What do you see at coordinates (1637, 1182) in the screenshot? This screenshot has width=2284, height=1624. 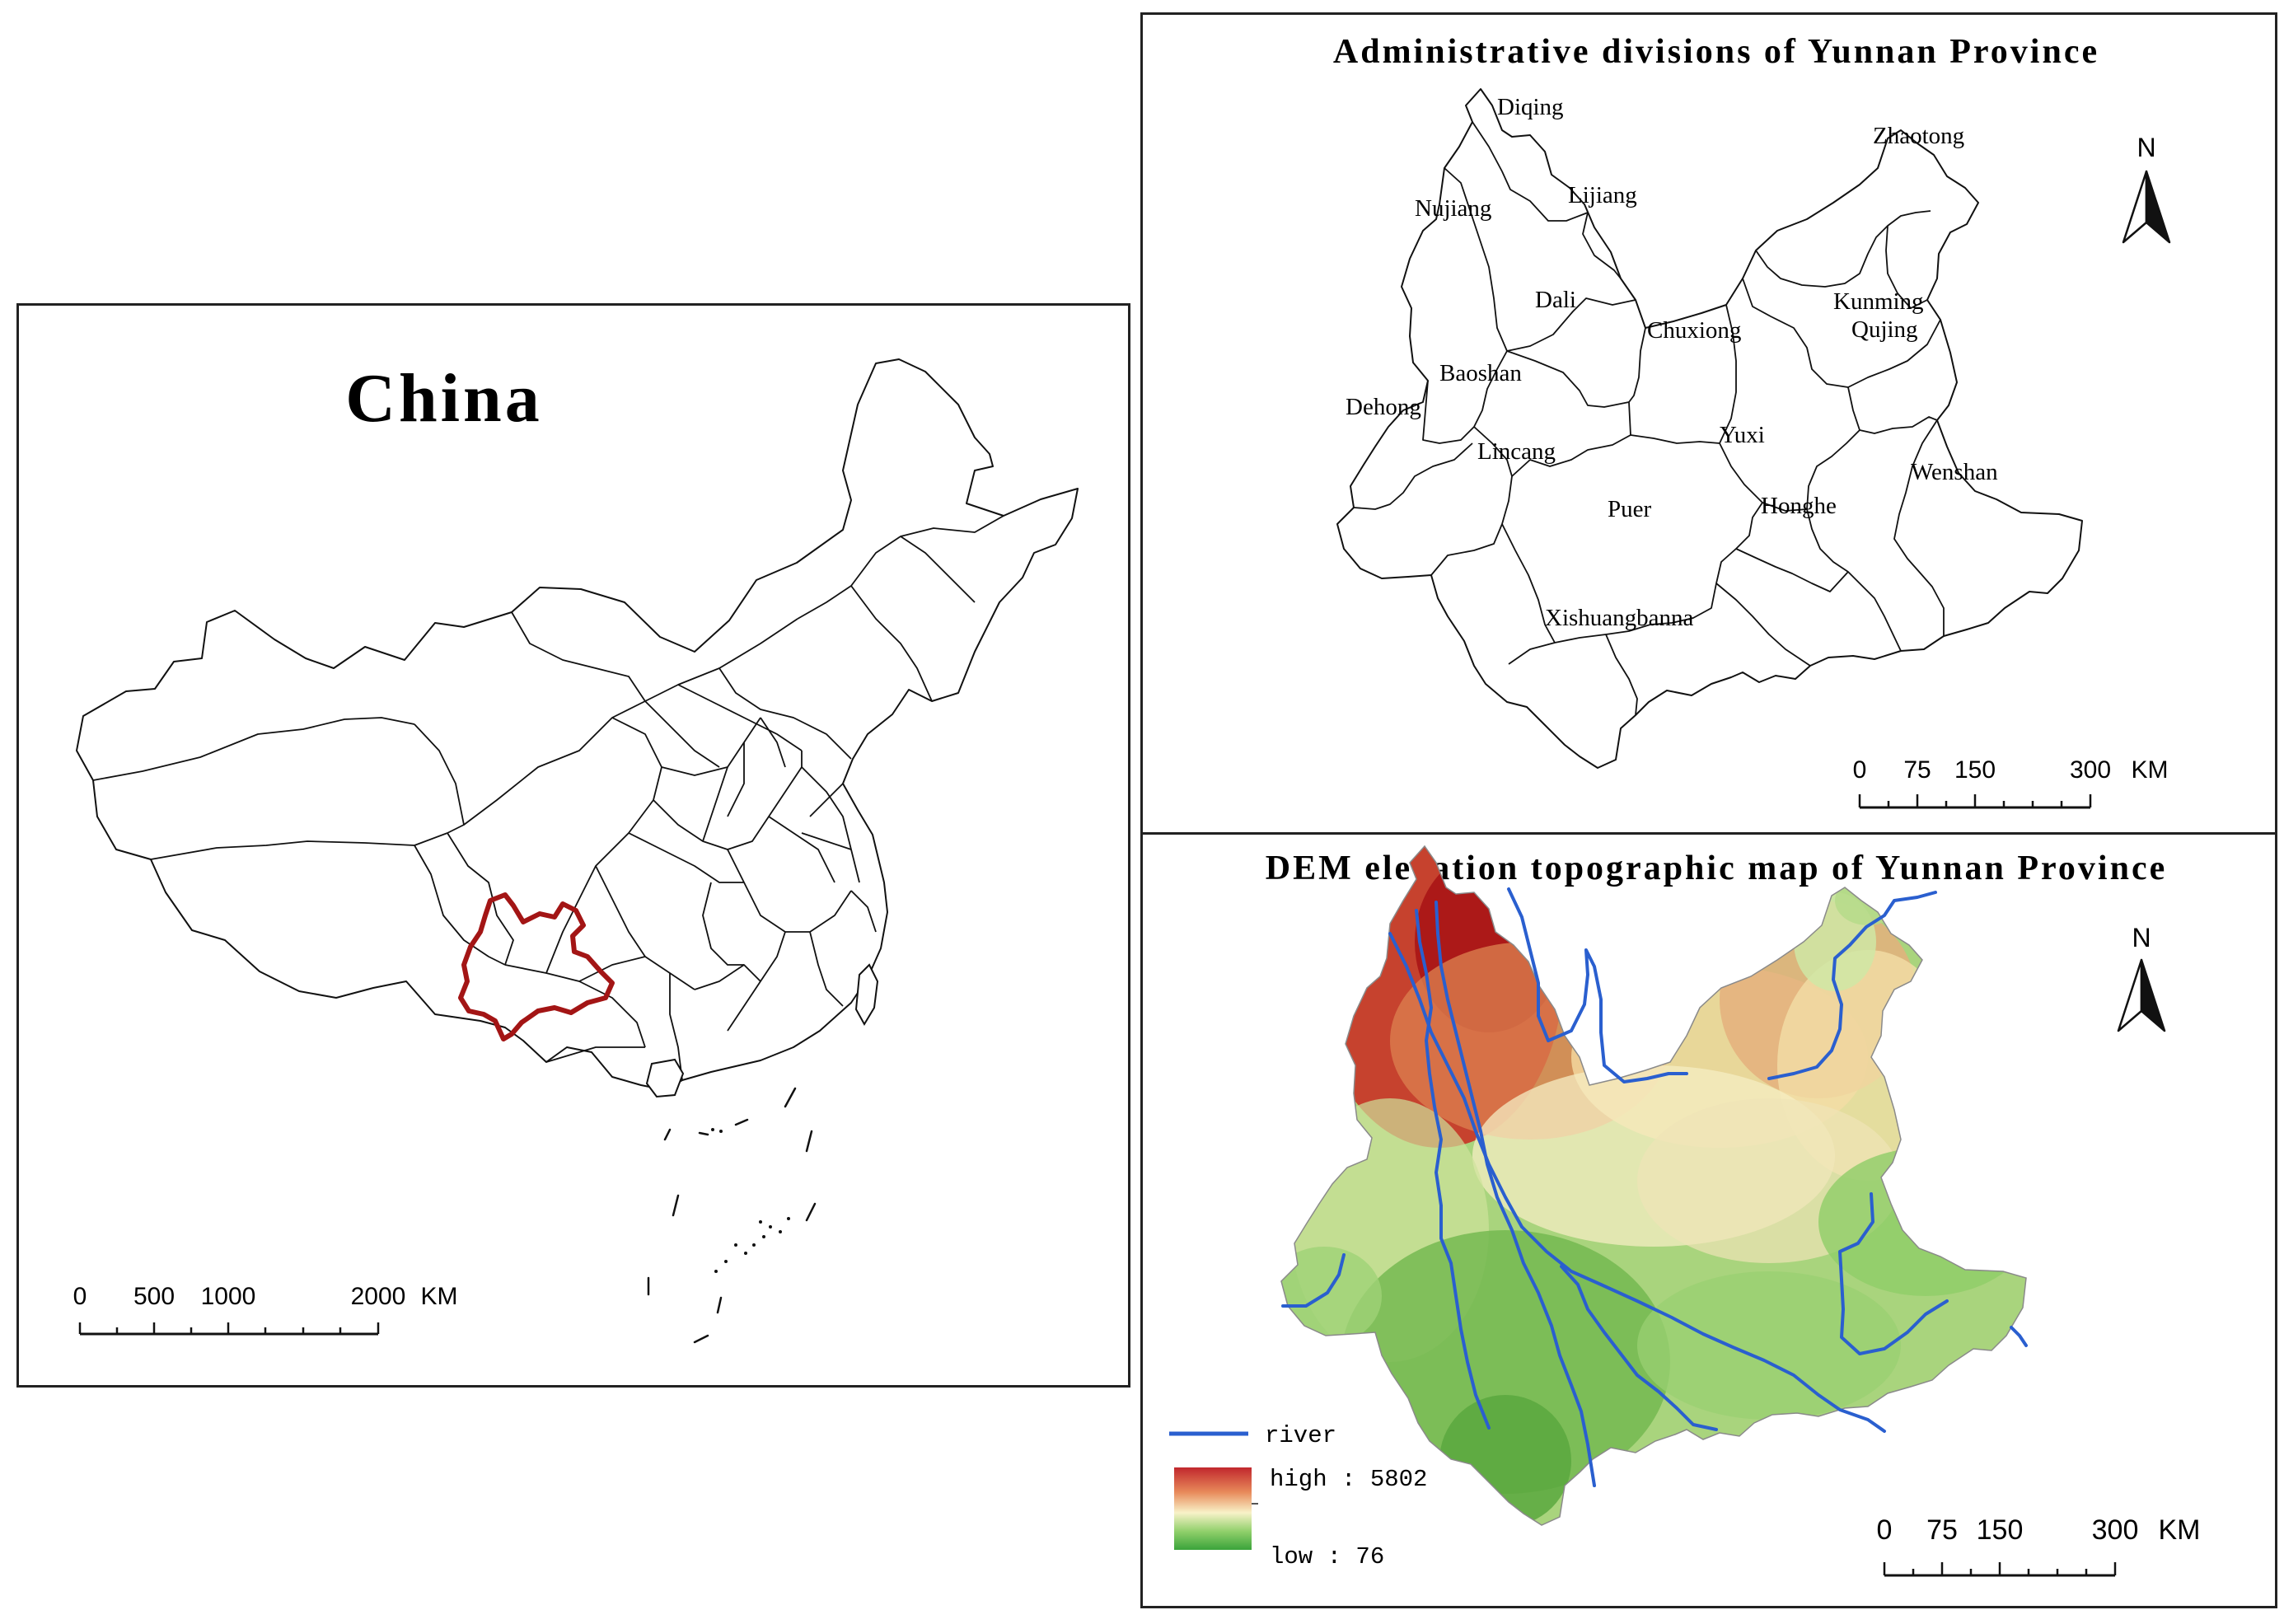 I see `river-jinsha` at bounding box center [1637, 1182].